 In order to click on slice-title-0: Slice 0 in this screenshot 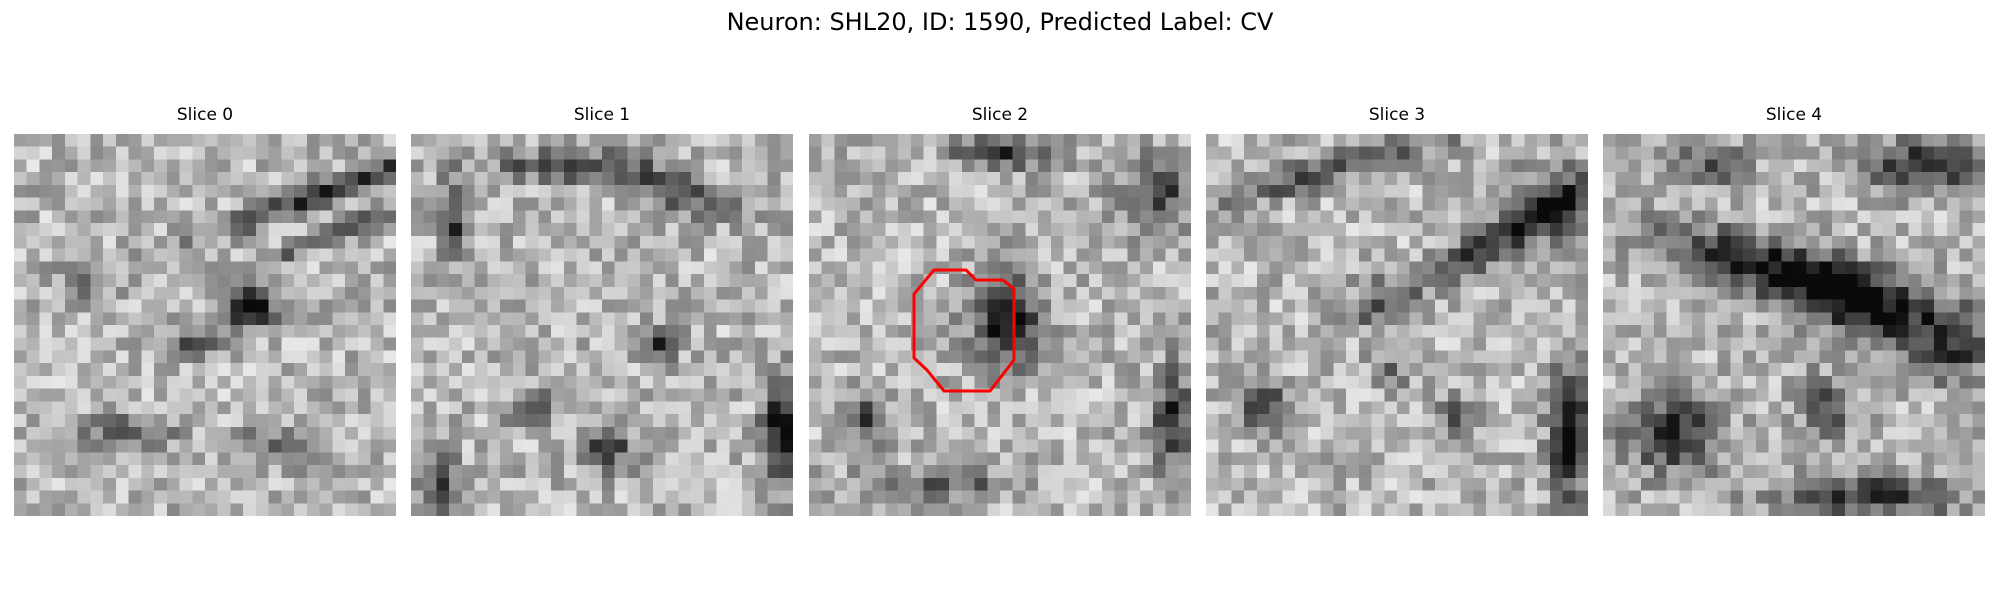, I will do `click(205, 115)`.